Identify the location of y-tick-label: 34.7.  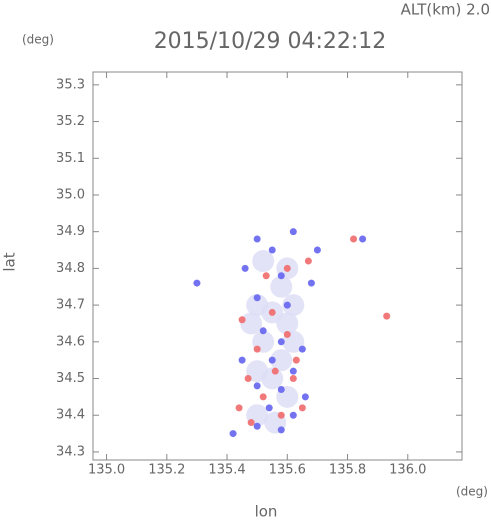
(70, 305).